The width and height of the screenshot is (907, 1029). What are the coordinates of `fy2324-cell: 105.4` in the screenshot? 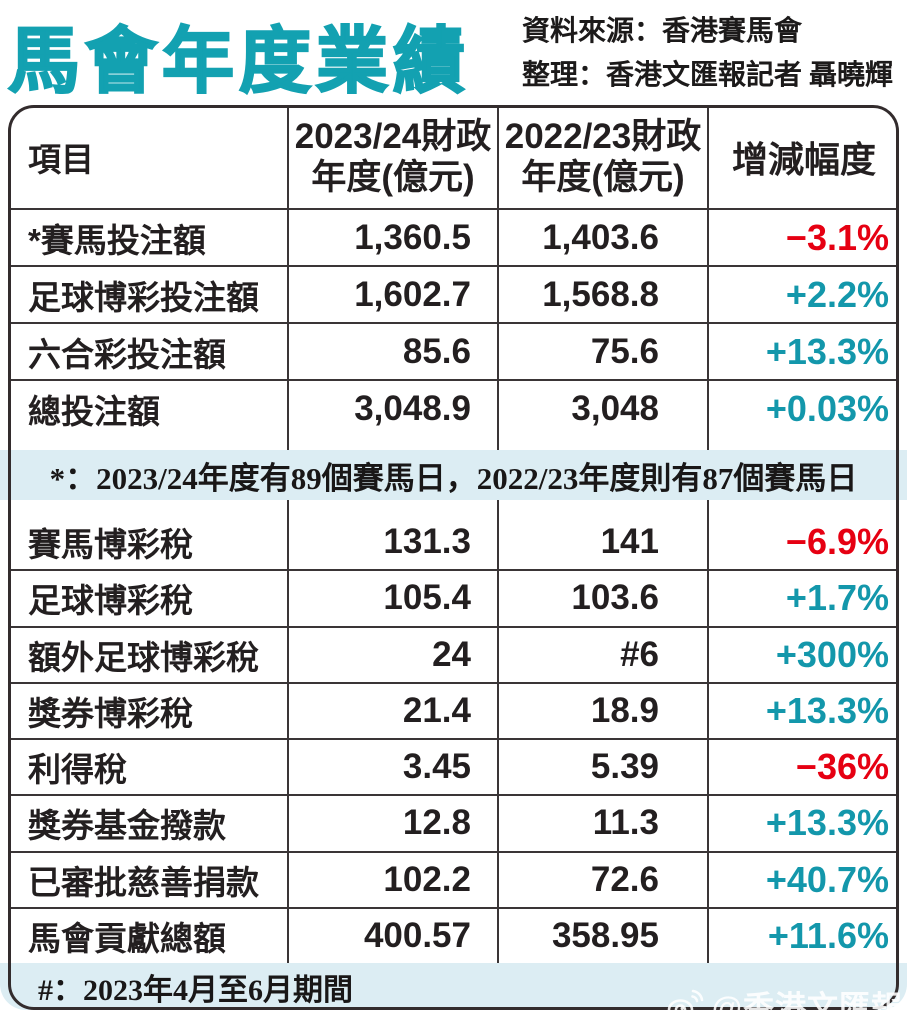 It's located at (392, 598).